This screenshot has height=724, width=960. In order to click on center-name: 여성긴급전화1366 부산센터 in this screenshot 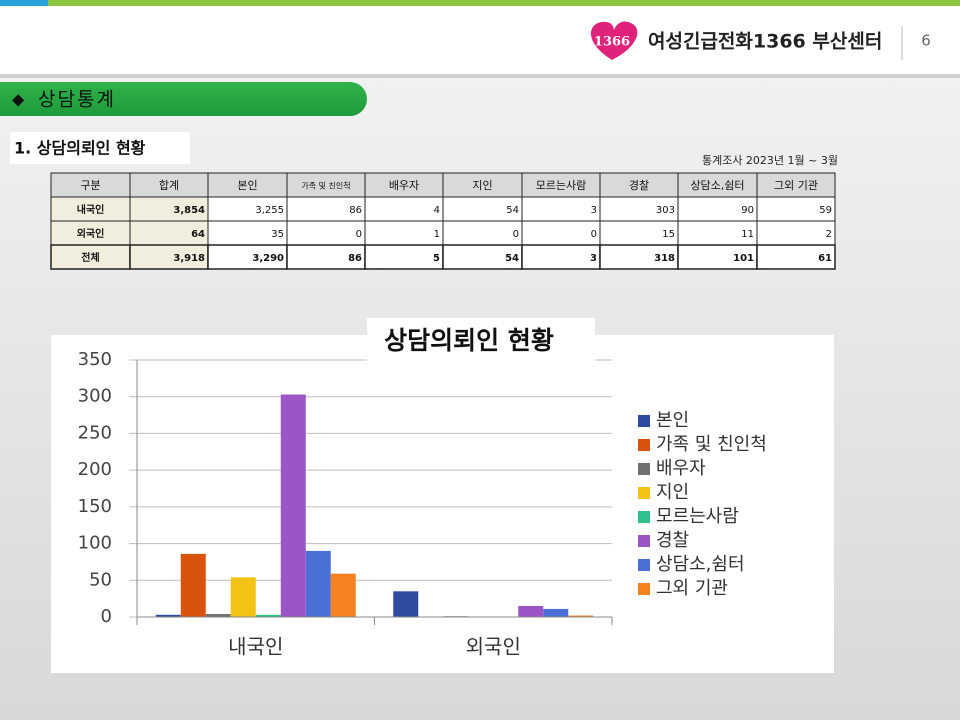, I will do `click(765, 42)`.